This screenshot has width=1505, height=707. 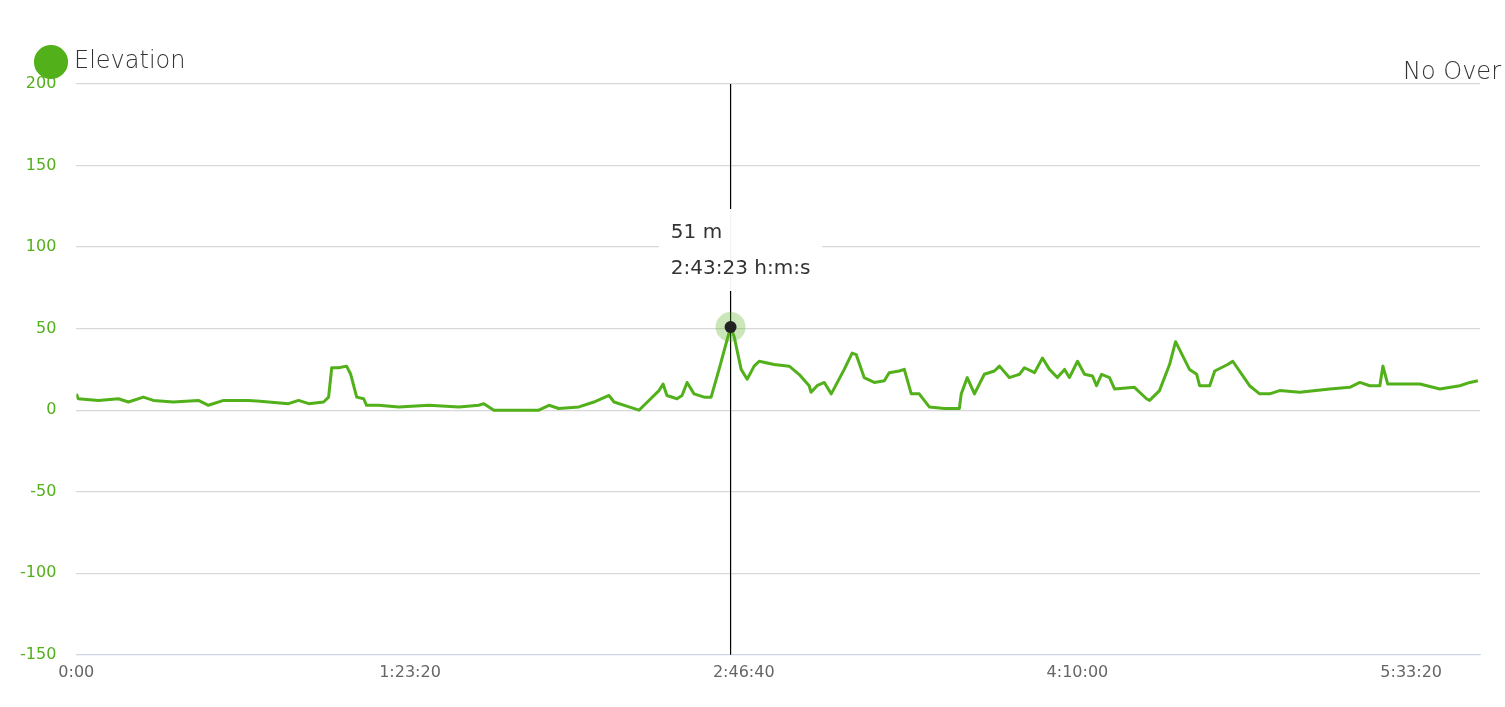 What do you see at coordinates (38, 572) in the screenshot?
I see `y-tick-label: -100` at bounding box center [38, 572].